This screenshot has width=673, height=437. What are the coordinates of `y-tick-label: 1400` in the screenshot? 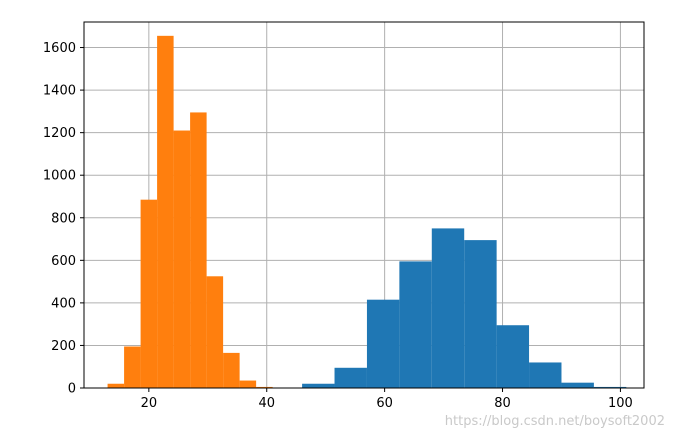 It's located at (59, 91).